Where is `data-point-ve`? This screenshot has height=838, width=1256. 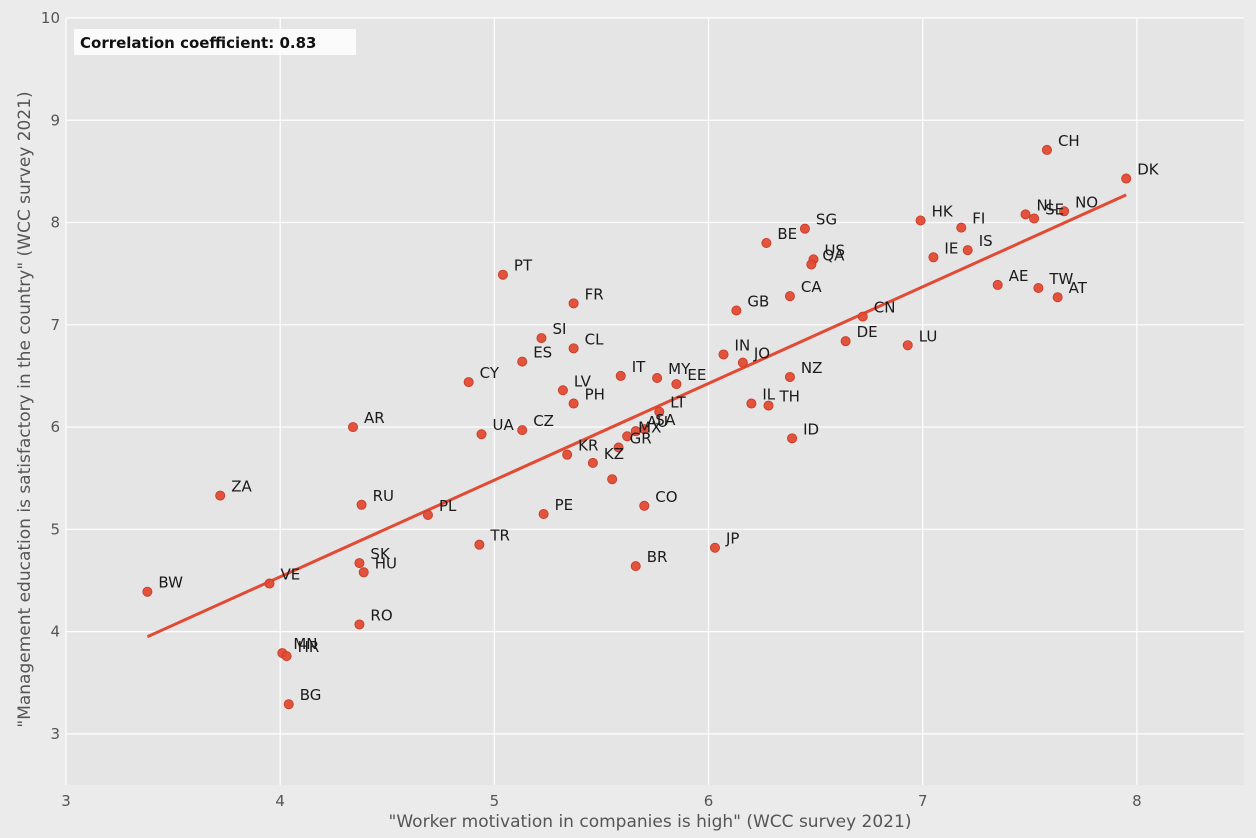
data-point-ve is located at coordinates (269, 583).